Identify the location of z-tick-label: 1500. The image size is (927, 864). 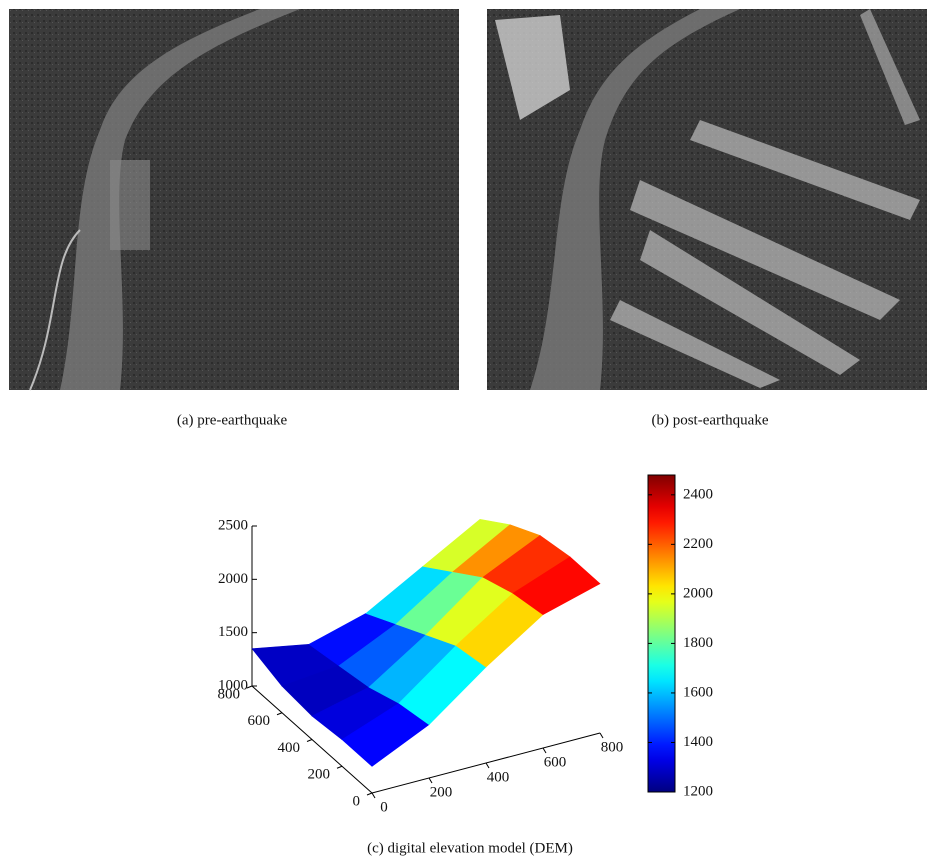
(233, 632).